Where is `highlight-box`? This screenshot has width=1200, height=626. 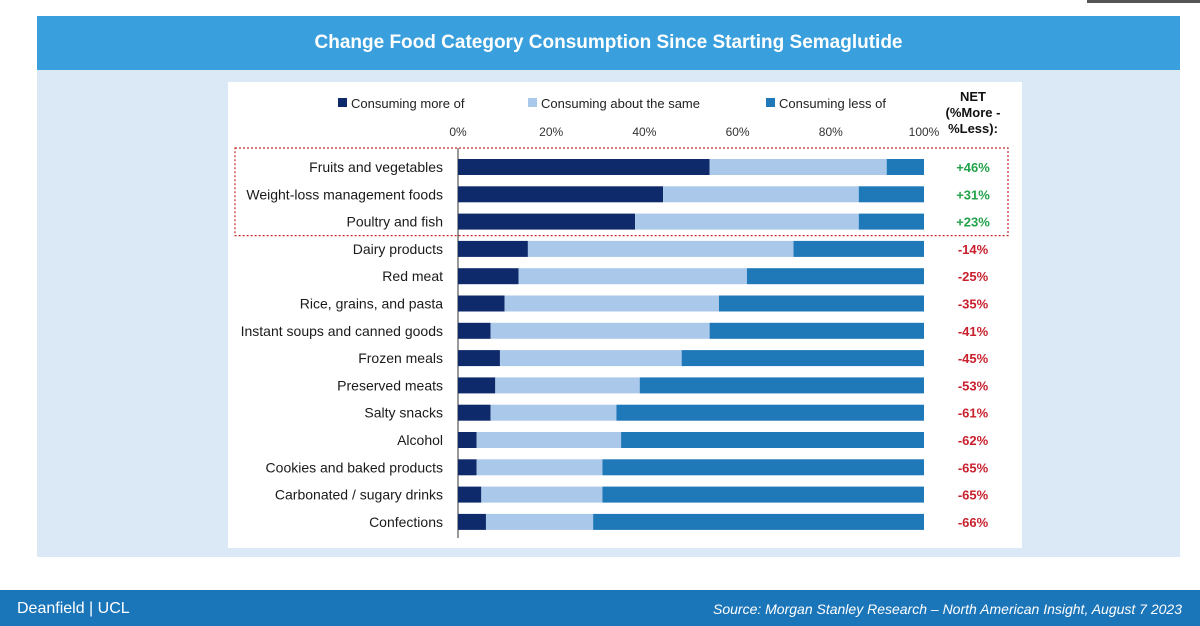
highlight-box is located at coordinates (621, 192).